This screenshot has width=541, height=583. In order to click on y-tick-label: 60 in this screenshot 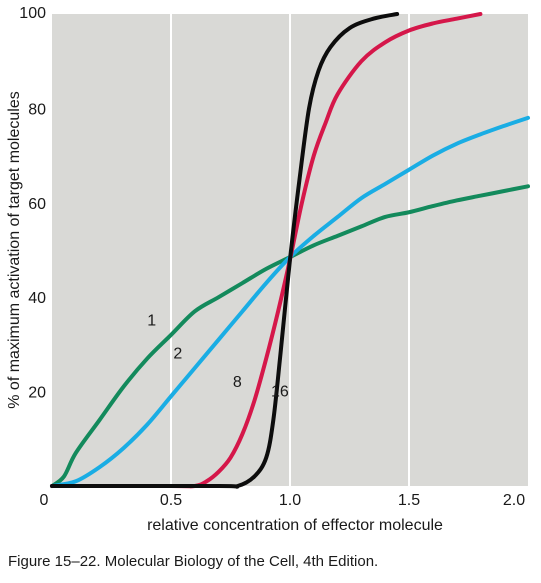, I will do `click(37, 204)`.